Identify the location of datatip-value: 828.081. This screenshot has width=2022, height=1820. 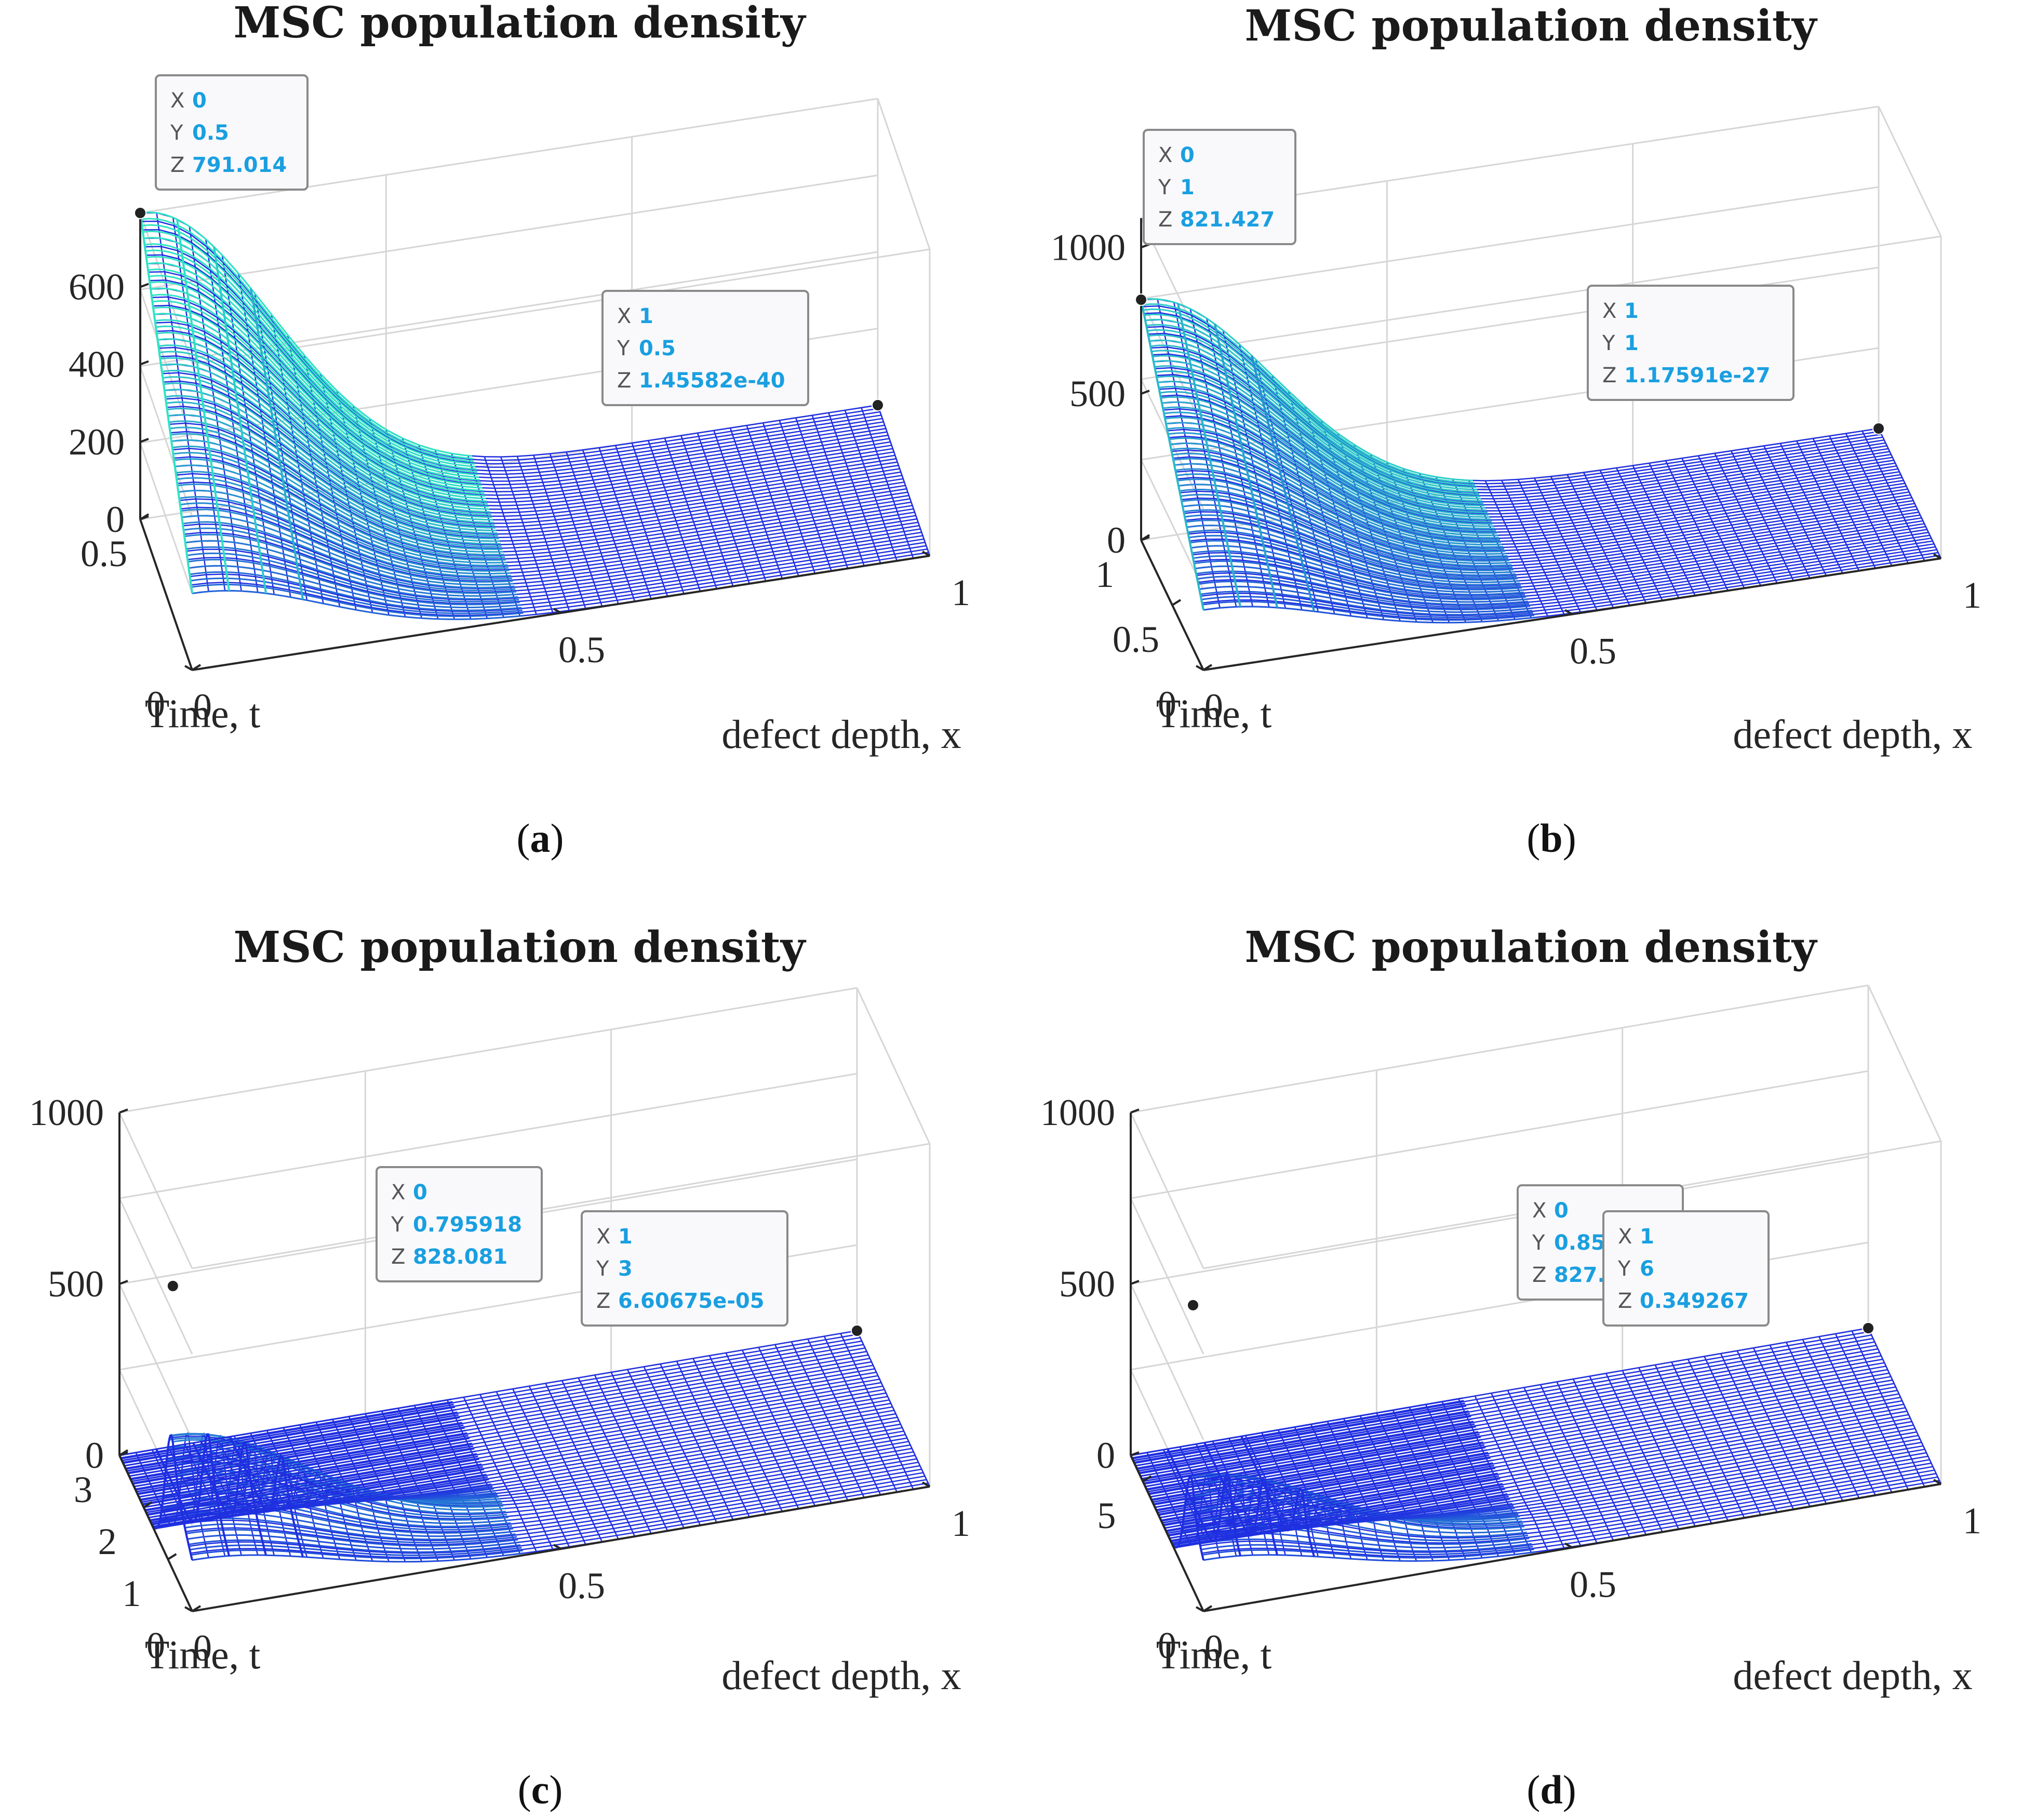
(460, 1257).